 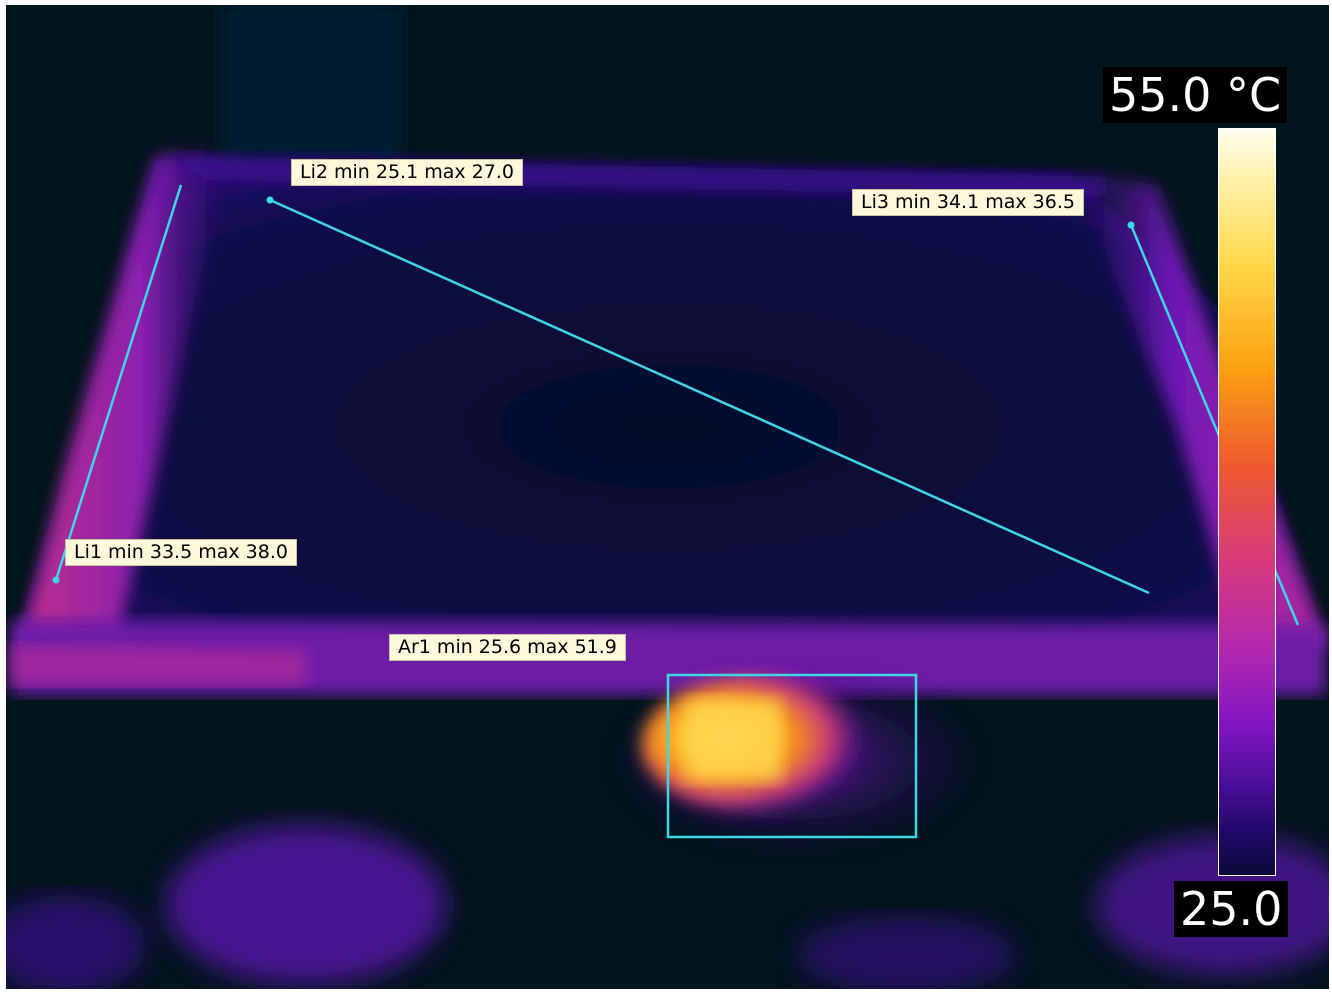 What do you see at coordinates (181, 552) in the screenshot?
I see `li1-label: Li1 min 33.5 max 38.0` at bounding box center [181, 552].